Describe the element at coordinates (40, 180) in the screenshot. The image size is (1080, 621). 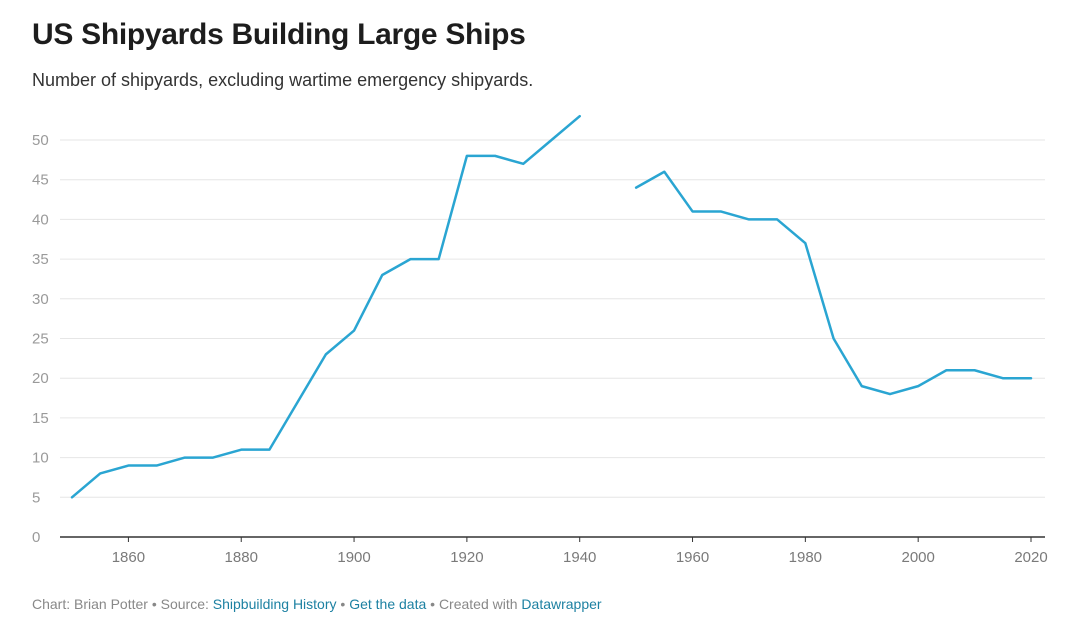
I see `y-tick-label: 45` at that location.